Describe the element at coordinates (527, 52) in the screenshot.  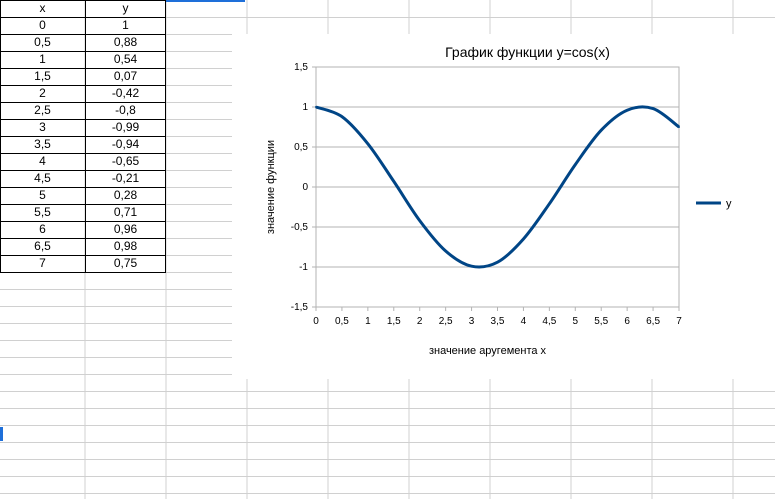
I see `chart-title: График функции y=cos(x)` at that location.